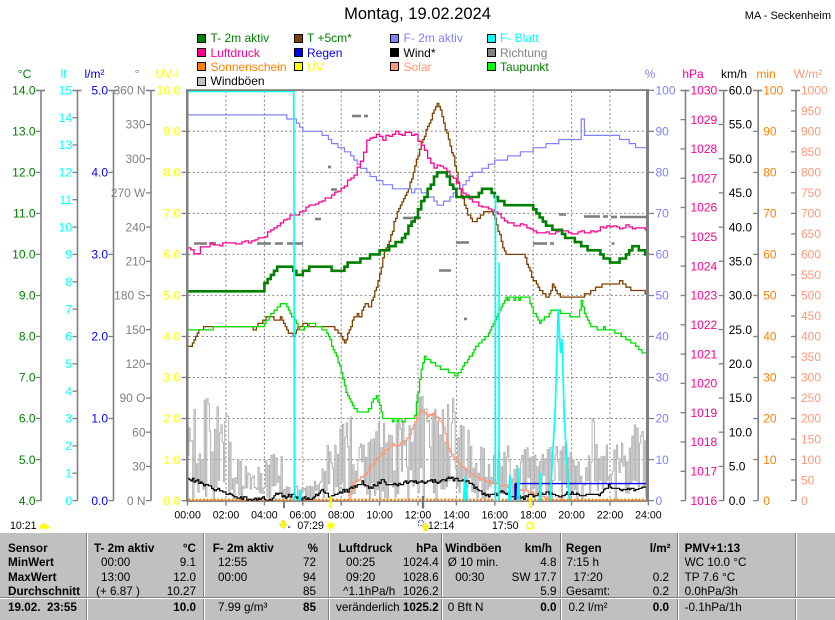 The width and height of the screenshot is (835, 620). What do you see at coordinates (132, 398) in the screenshot?
I see `svg-text: 90 O` at bounding box center [132, 398].